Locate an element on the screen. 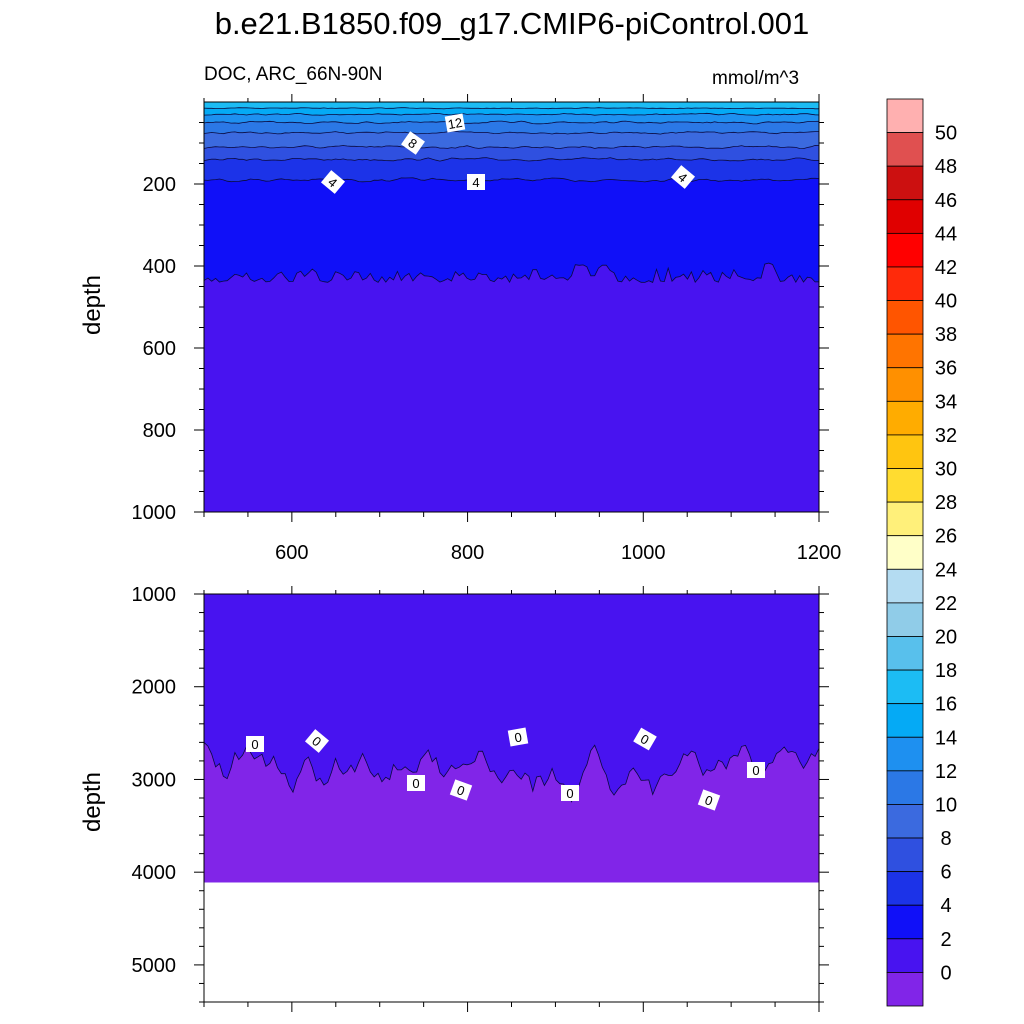 Image resolution: width=1024 pixels, height=1024 pixels. colorbar-label: 32 is located at coordinates (946, 436).